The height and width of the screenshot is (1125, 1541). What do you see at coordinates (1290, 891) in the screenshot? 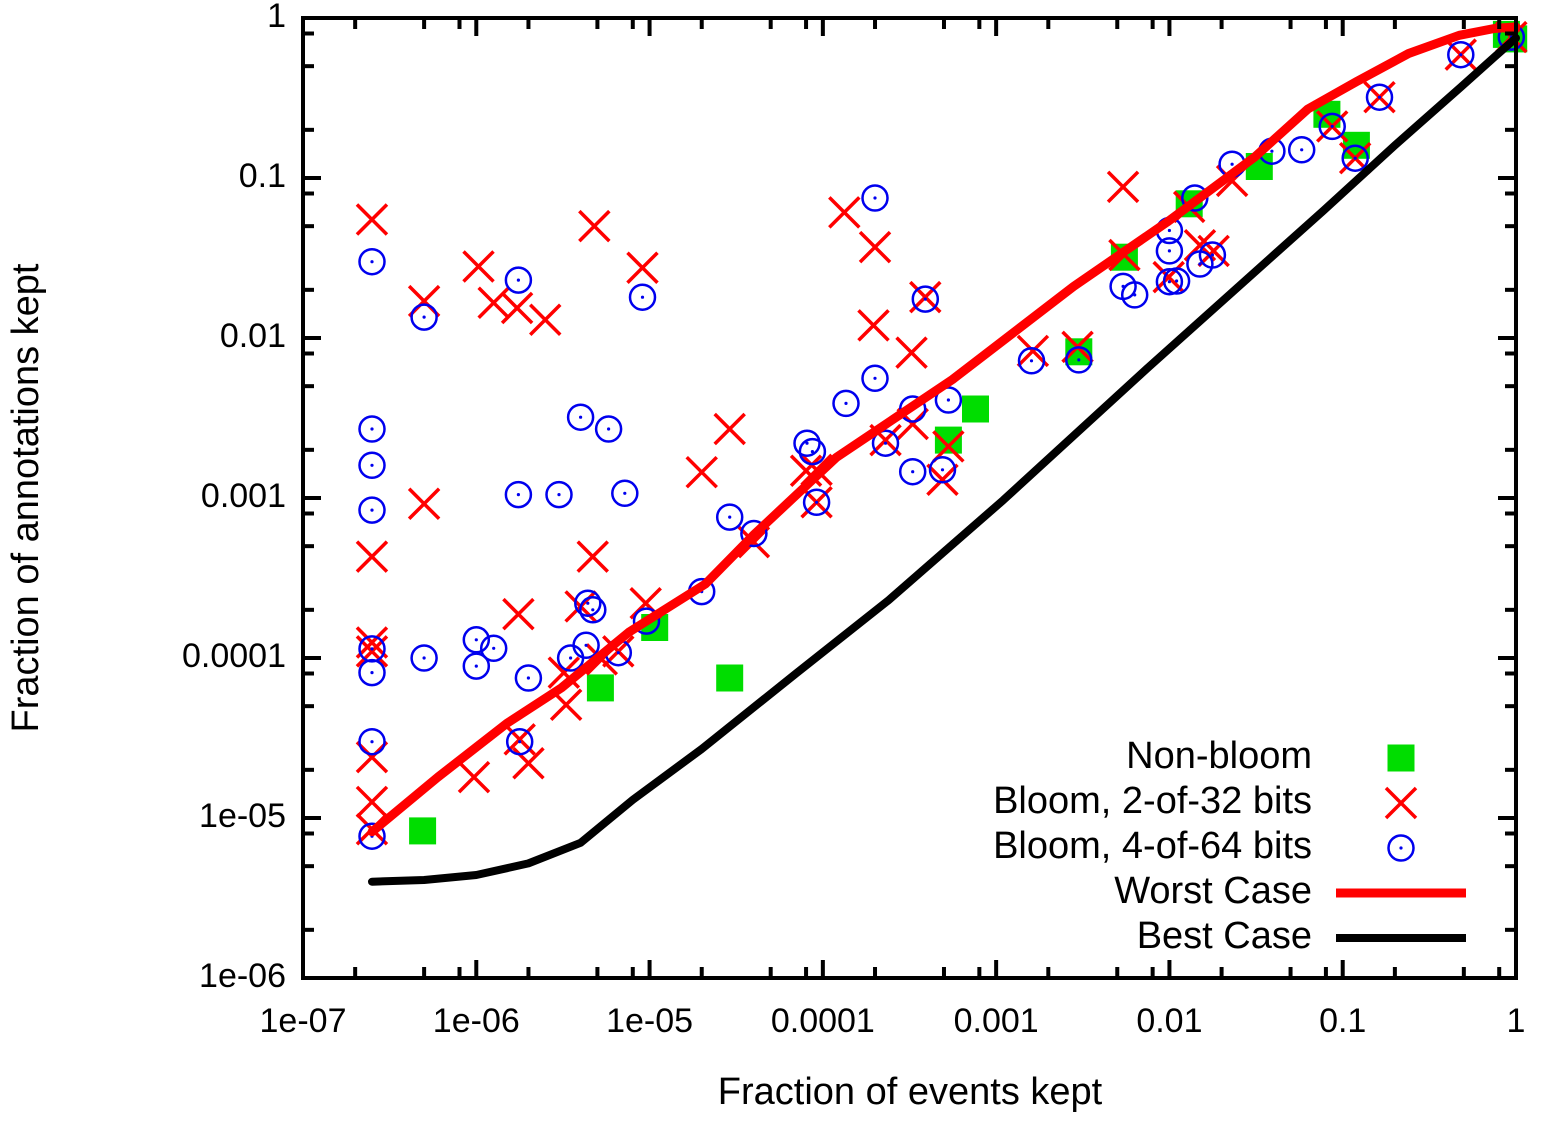
I see `legend-item-worst-case: Worst Case` at bounding box center [1290, 891].